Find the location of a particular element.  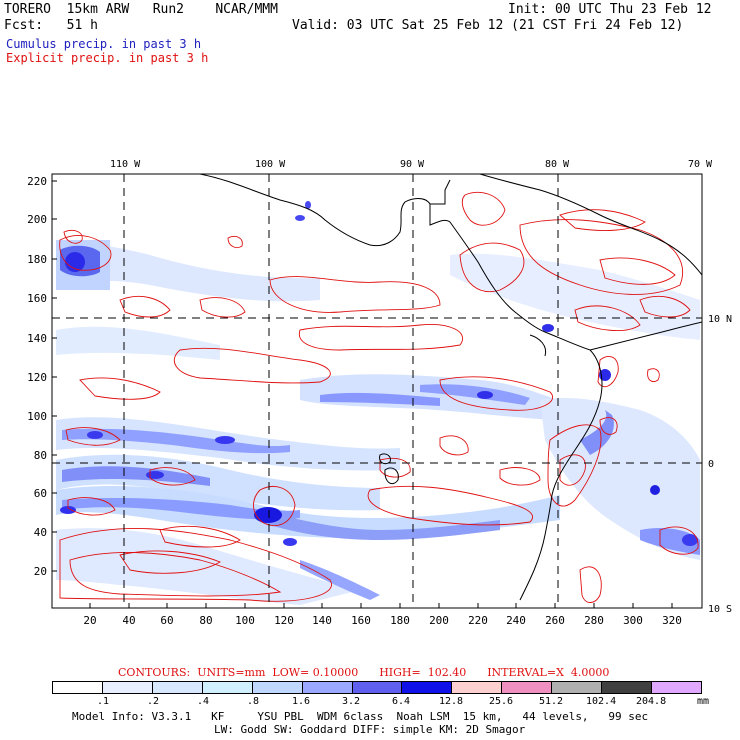

y-tick-140: 140 is located at coordinates (37, 338).